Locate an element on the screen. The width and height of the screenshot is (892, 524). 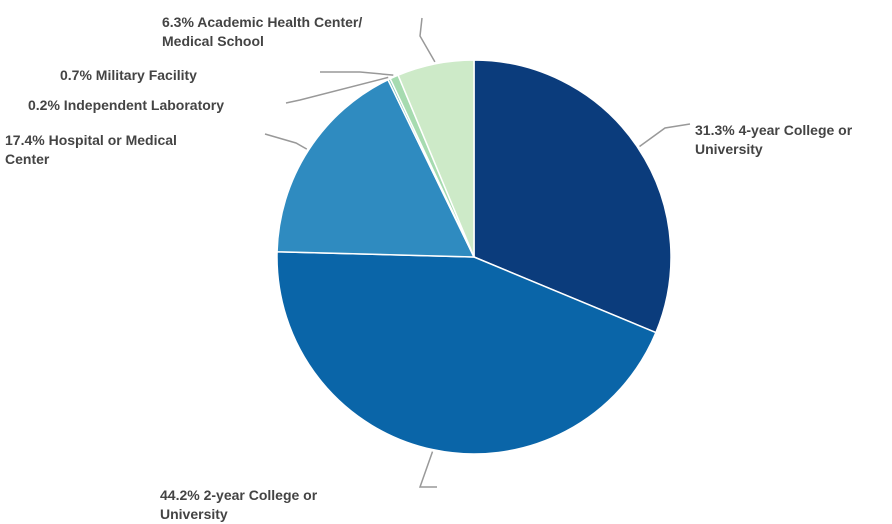
slice-label-hospital: 17.4% Hospital or Medical Center is located at coordinates (91, 149).